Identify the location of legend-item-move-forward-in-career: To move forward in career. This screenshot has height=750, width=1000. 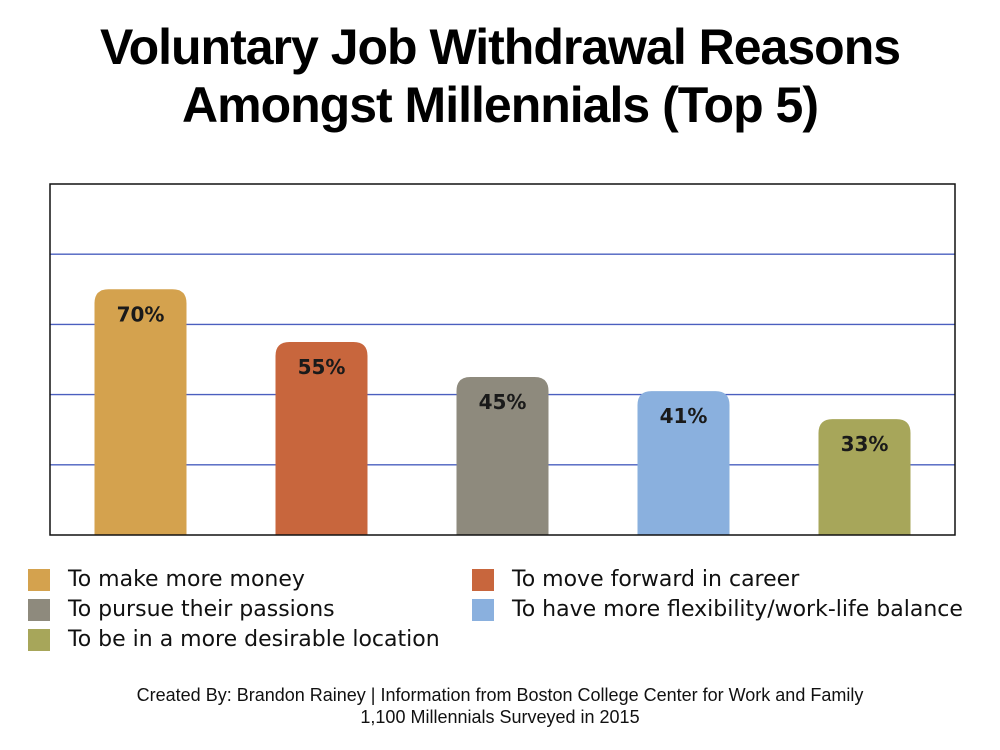
(635, 579).